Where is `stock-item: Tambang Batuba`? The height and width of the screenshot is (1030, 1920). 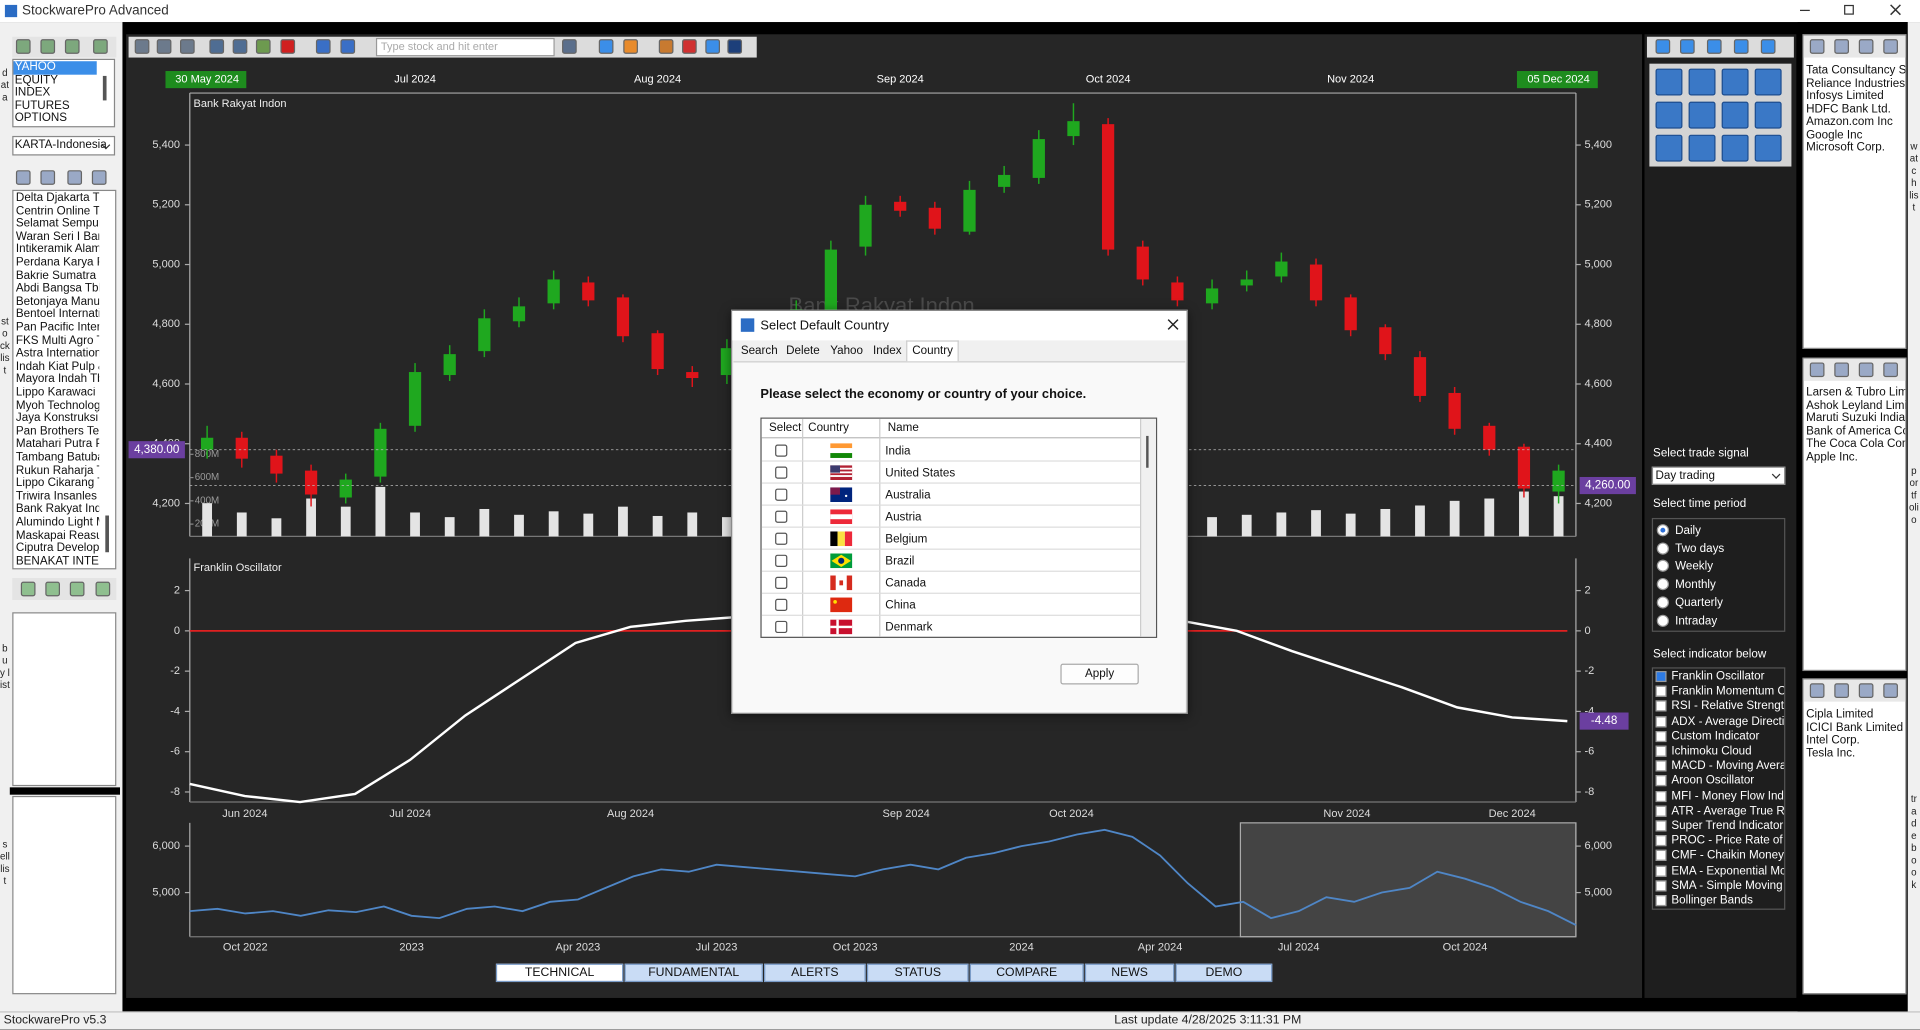 stock-item: Tambang Batuba is located at coordinates (57, 458).